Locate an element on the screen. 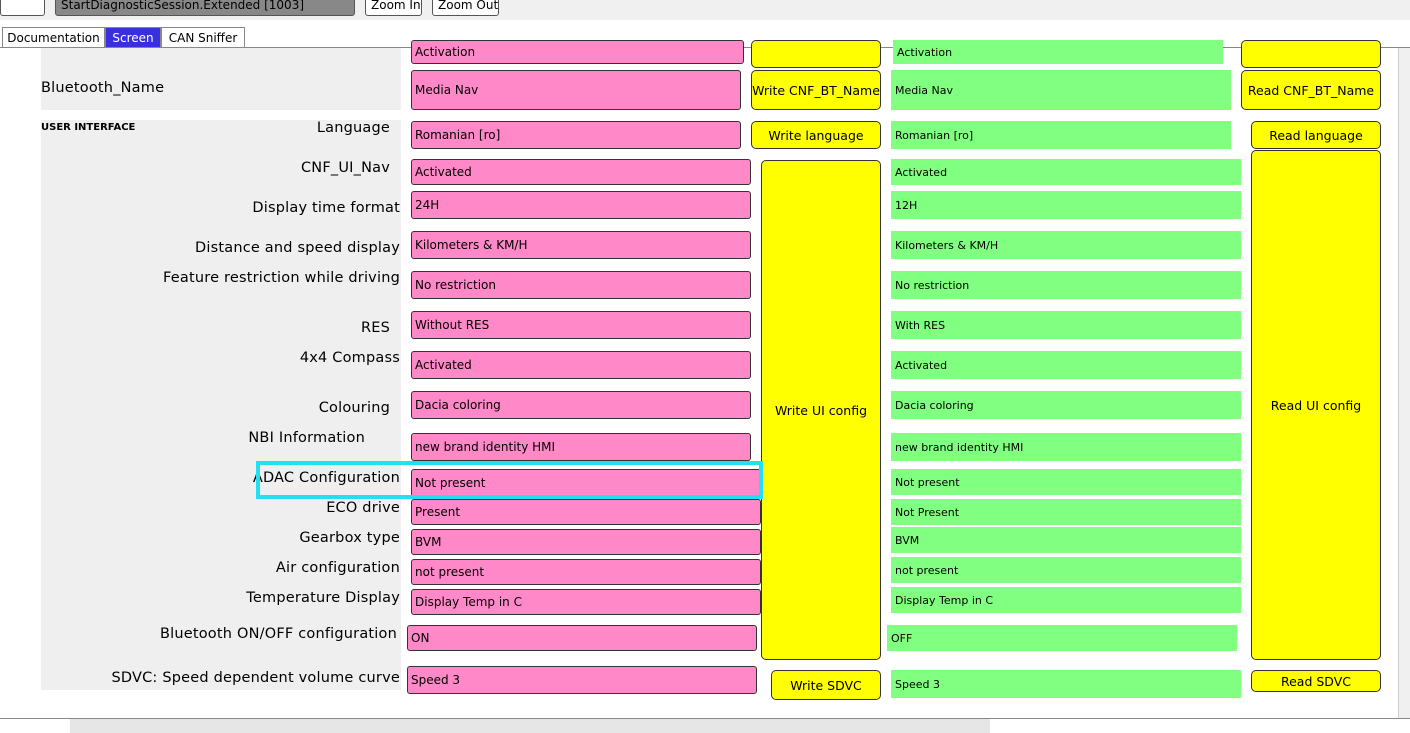 The width and height of the screenshot is (1410, 733). horizontal-scrollbar is located at coordinates (530, 726).